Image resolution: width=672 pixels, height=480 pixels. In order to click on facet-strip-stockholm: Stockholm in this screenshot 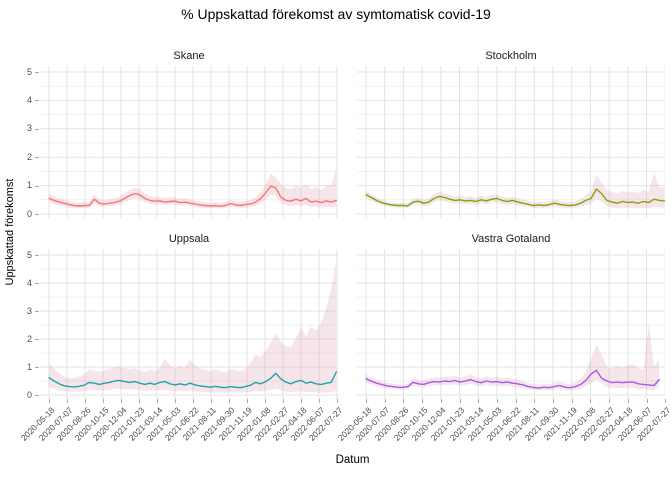, I will do `click(511, 56)`.